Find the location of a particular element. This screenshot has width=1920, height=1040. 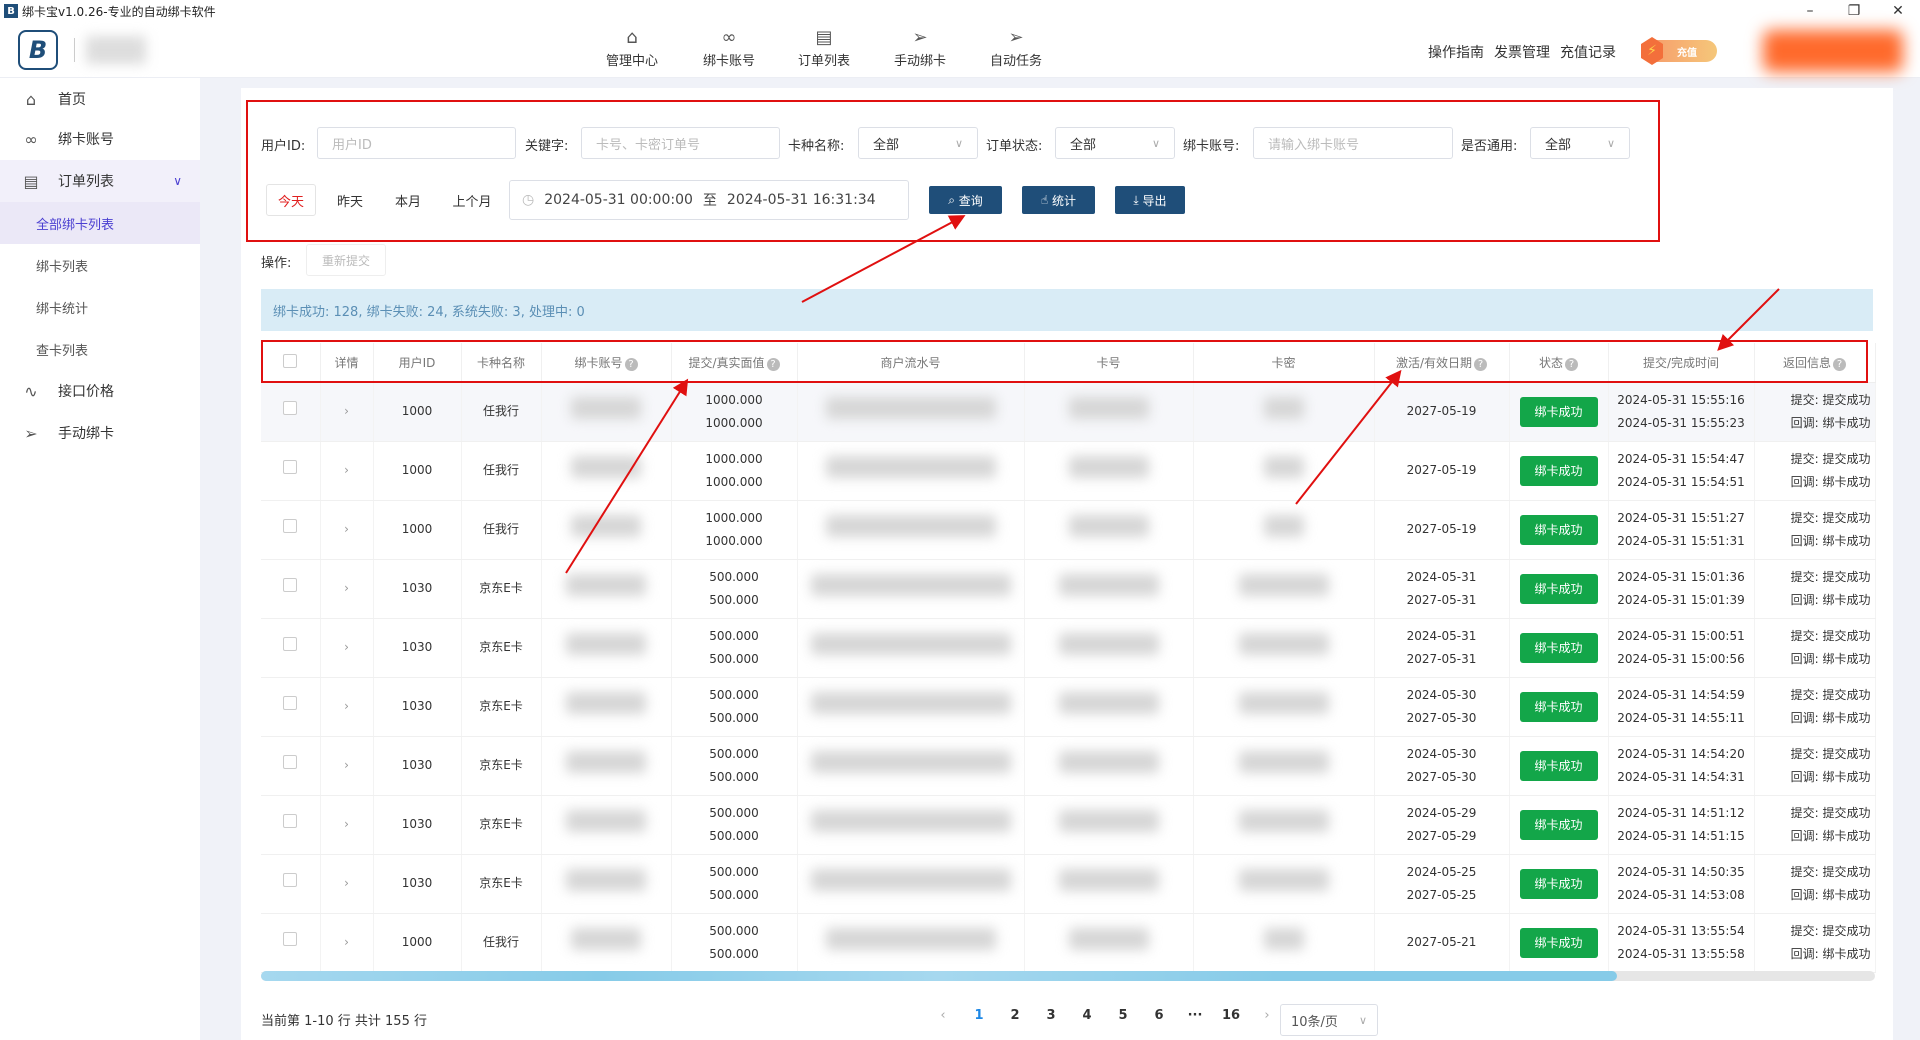

order-status-select: 全部 ∨ is located at coordinates (1115, 143).